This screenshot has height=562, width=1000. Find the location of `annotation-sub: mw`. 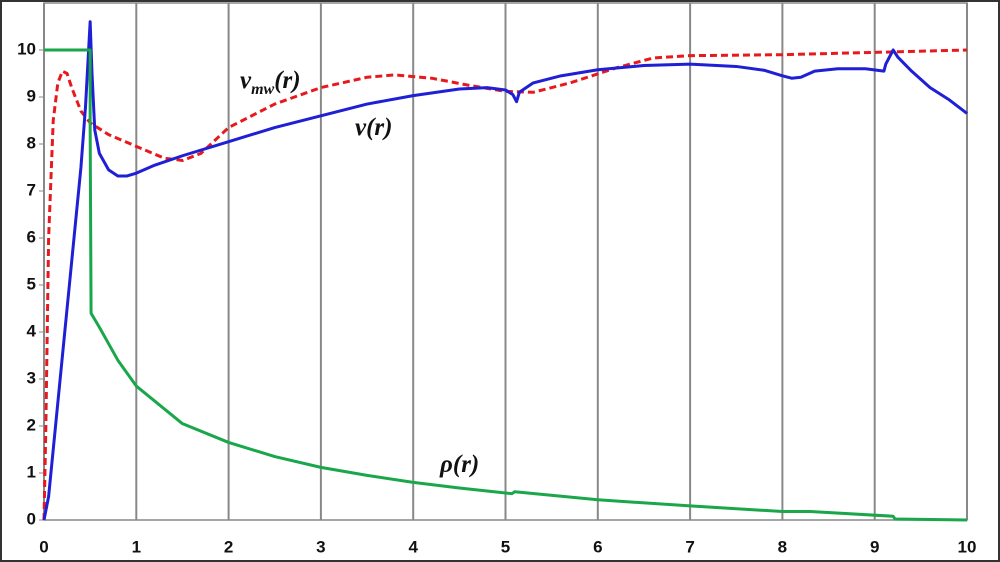

annotation-sub: mw is located at coordinates (262, 89).